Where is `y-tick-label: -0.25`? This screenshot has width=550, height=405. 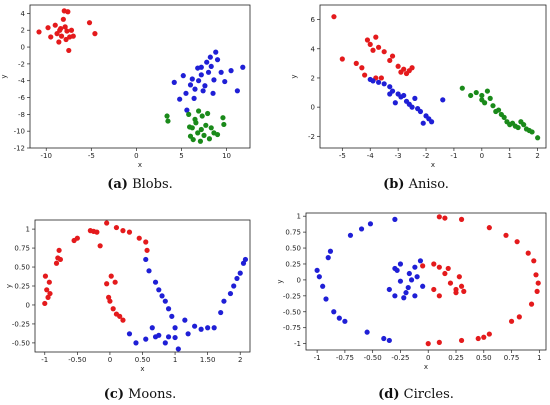
y-tick-label: -0.25 is located at coordinates (292, 296).